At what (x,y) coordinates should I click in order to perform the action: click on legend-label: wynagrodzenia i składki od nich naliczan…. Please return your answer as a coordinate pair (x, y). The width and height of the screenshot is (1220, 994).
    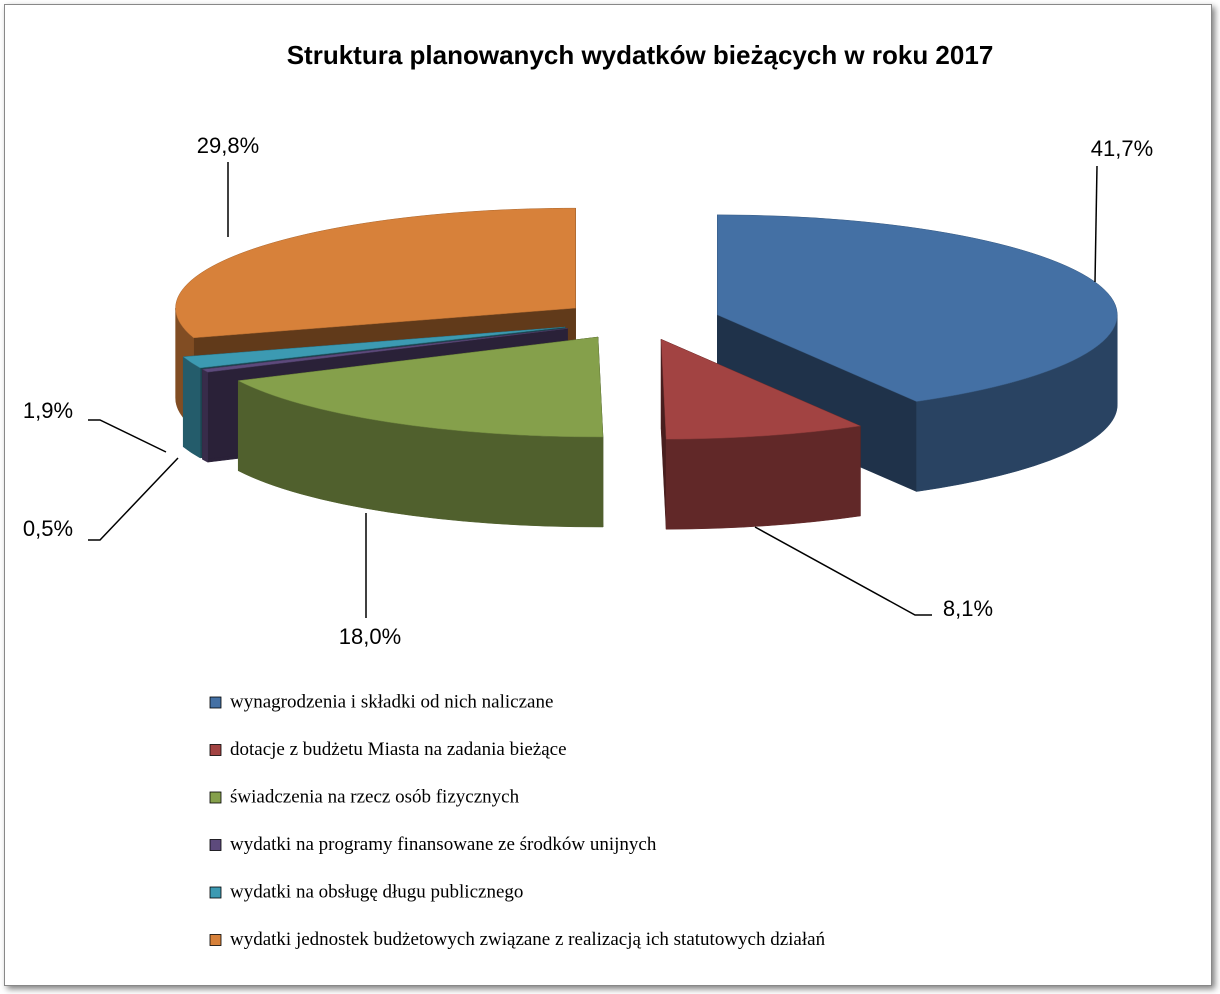
    Looking at the image, I should click on (391, 701).